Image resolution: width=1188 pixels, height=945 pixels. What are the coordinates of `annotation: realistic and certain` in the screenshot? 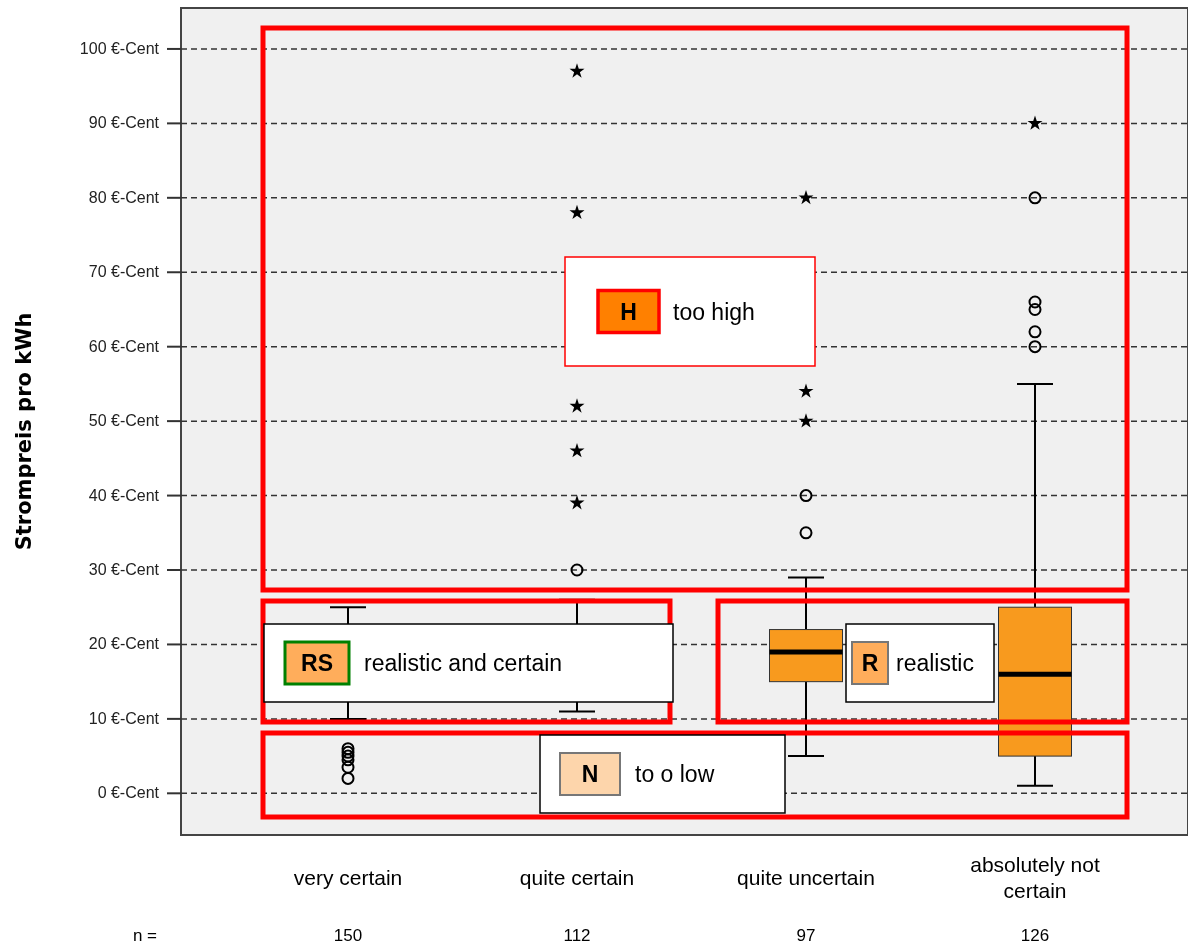 It's located at (463, 663).